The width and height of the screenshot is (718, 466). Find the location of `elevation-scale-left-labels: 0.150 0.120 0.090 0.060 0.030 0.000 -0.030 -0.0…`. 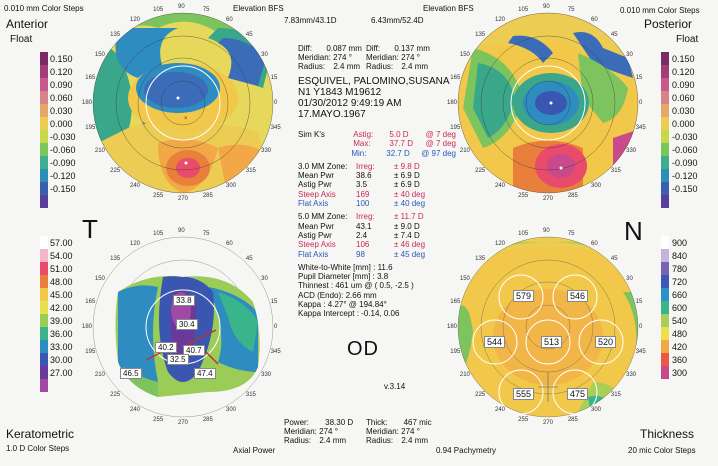

elevation-scale-left-labels: 0.150 0.120 0.090 0.060 0.030 0.000 -0.030 -0.0… is located at coordinates (63, 124).